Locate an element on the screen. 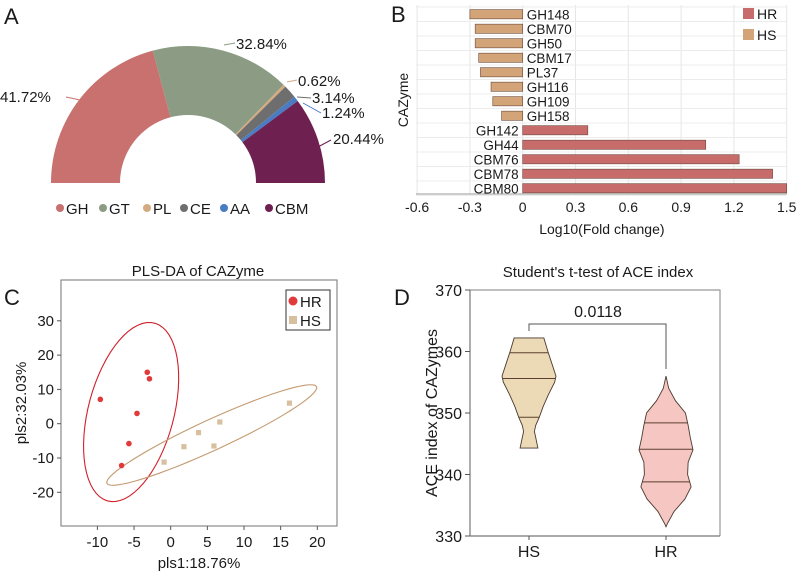 The width and height of the screenshot is (797, 574). slice-gh is located at coordinates (111, 117).